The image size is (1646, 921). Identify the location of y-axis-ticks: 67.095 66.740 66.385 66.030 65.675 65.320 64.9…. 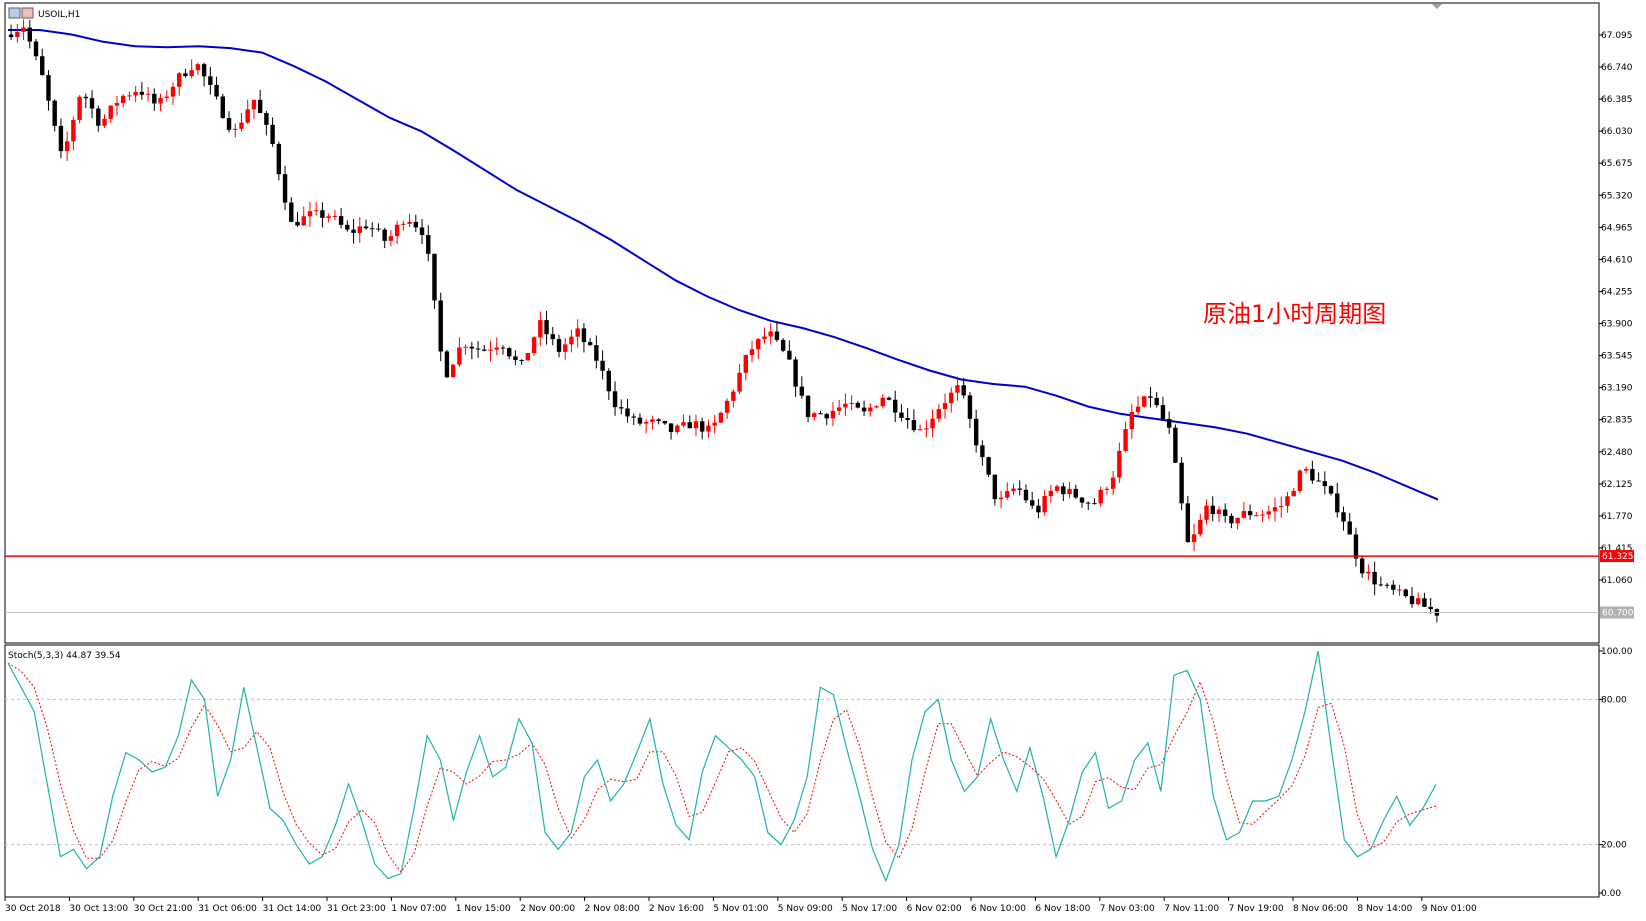
(1616, 308).